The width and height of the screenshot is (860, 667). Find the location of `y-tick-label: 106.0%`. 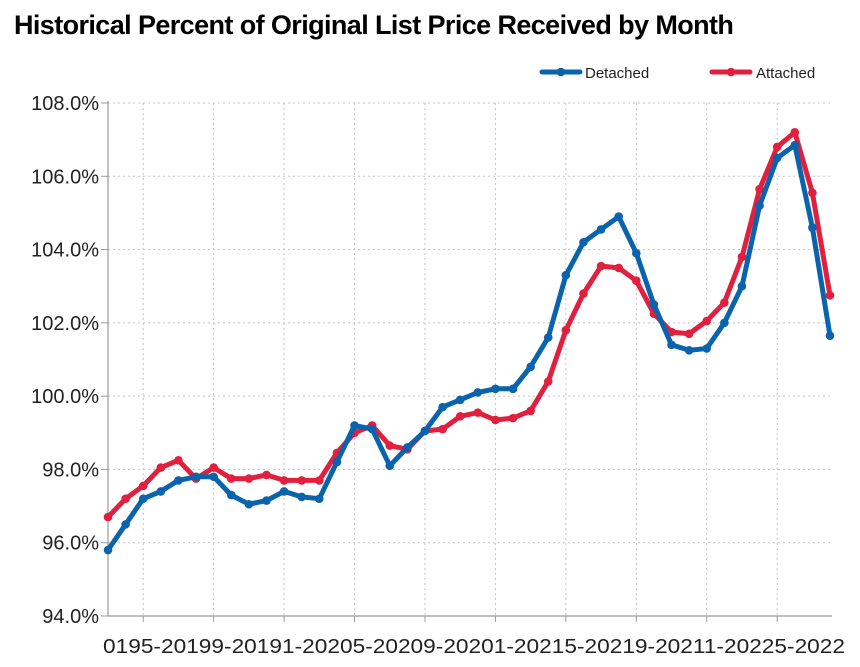

y-tick-label: 106.0% is located at coordinates (65, 177).